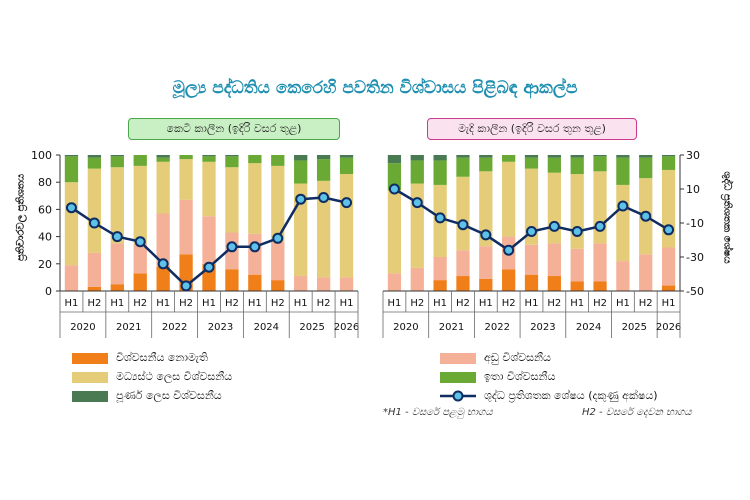  What do you see at coordinates (438, 412) in the screenshot?
I see `footnote-h1: *H1 - වසරේ පළමු භාගය` at bounding box center [438, 412].